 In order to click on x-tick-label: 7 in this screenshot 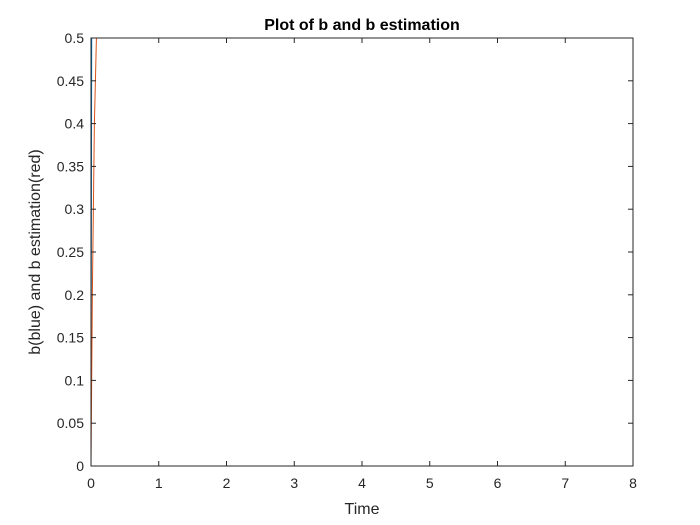, I will do `click(565, 483)`.